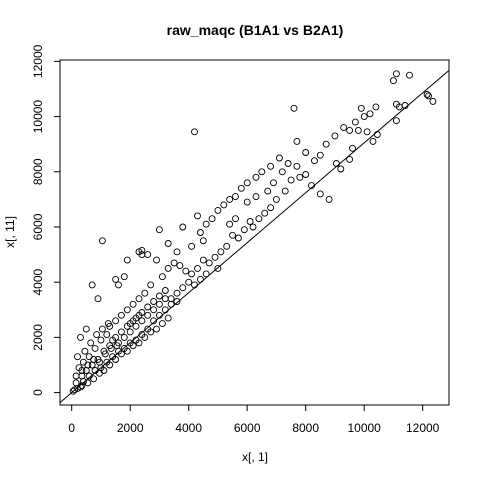 Image resolution: width=480 pixels, height=480 pixels. I want to click on y-axis-title: x[, 11], so click(10, 232).